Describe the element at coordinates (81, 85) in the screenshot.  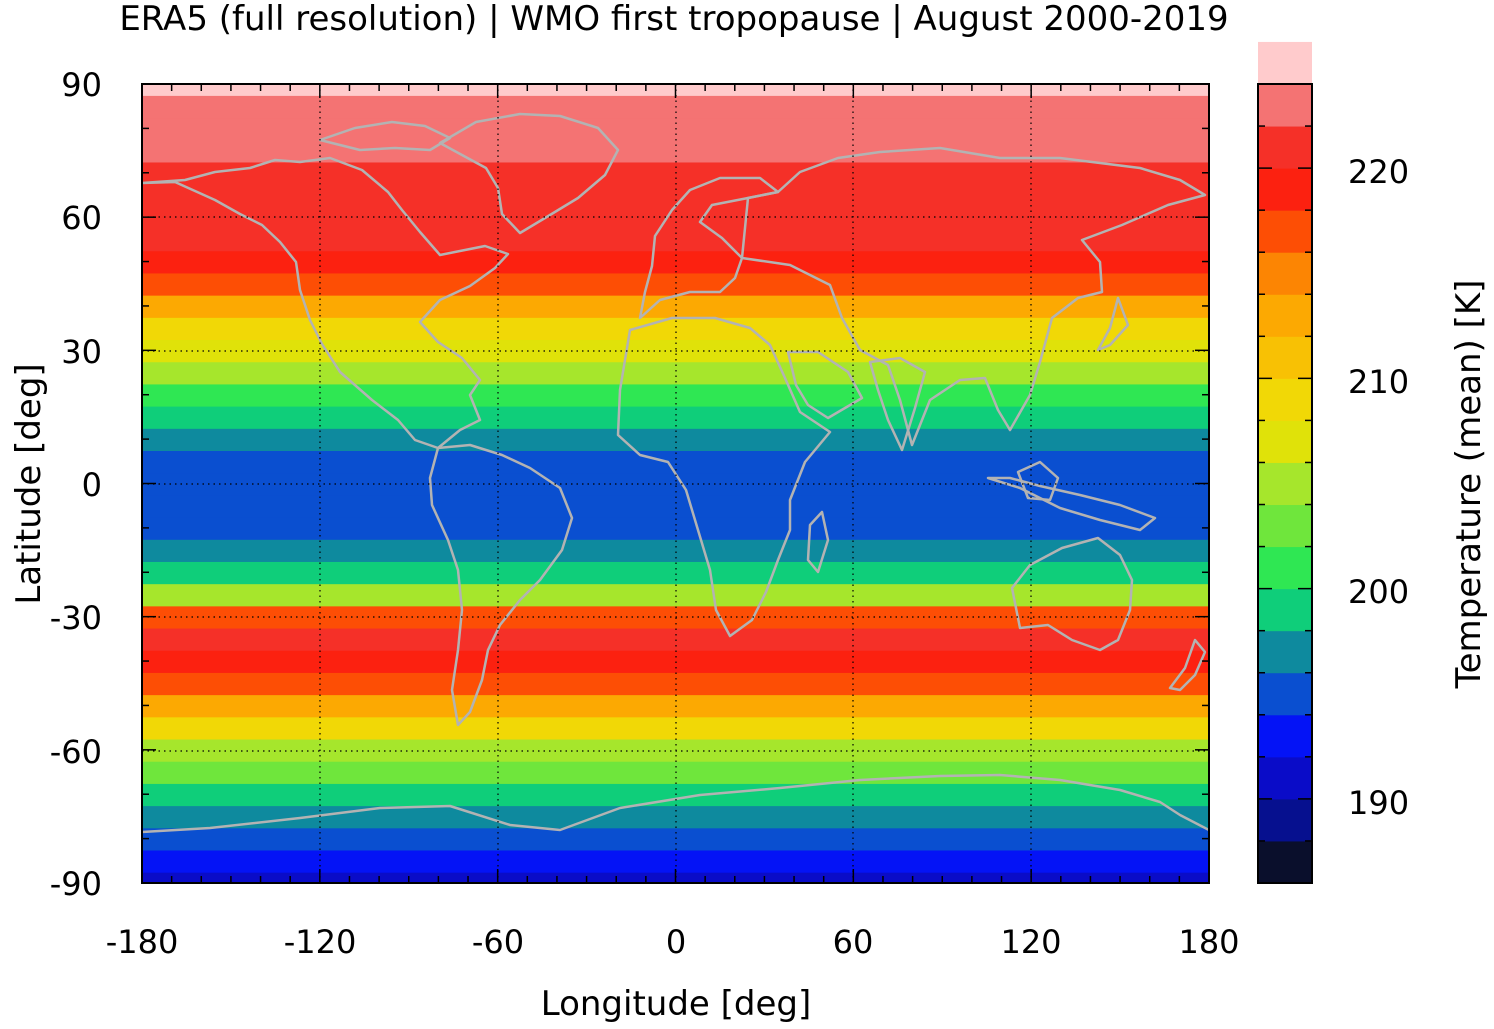
I see `y-tick-label: 90` at that location.